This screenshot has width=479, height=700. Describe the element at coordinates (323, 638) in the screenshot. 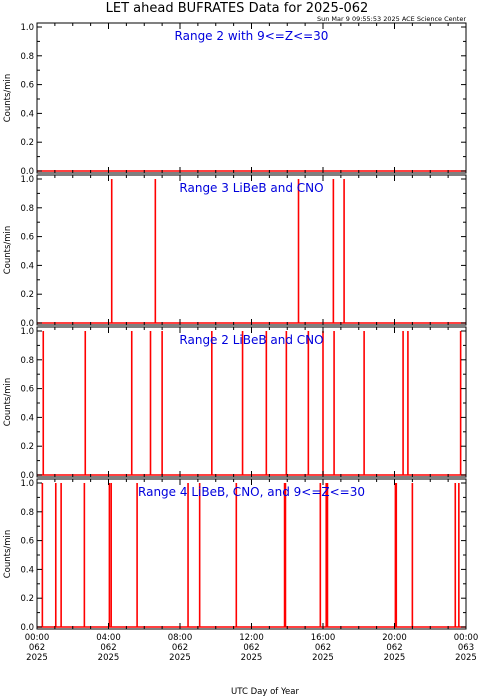

I see `x-tick-label-time: 16:00` at that location.